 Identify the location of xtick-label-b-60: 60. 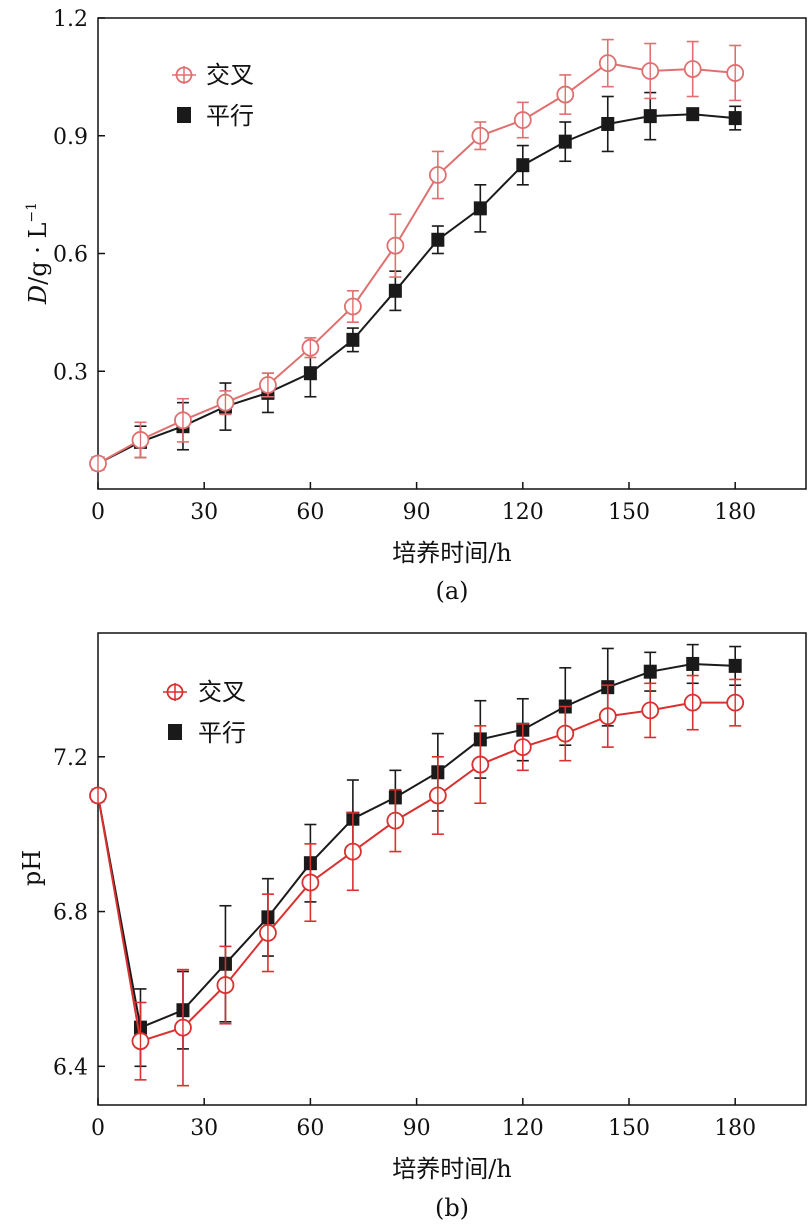
(310, 1128).